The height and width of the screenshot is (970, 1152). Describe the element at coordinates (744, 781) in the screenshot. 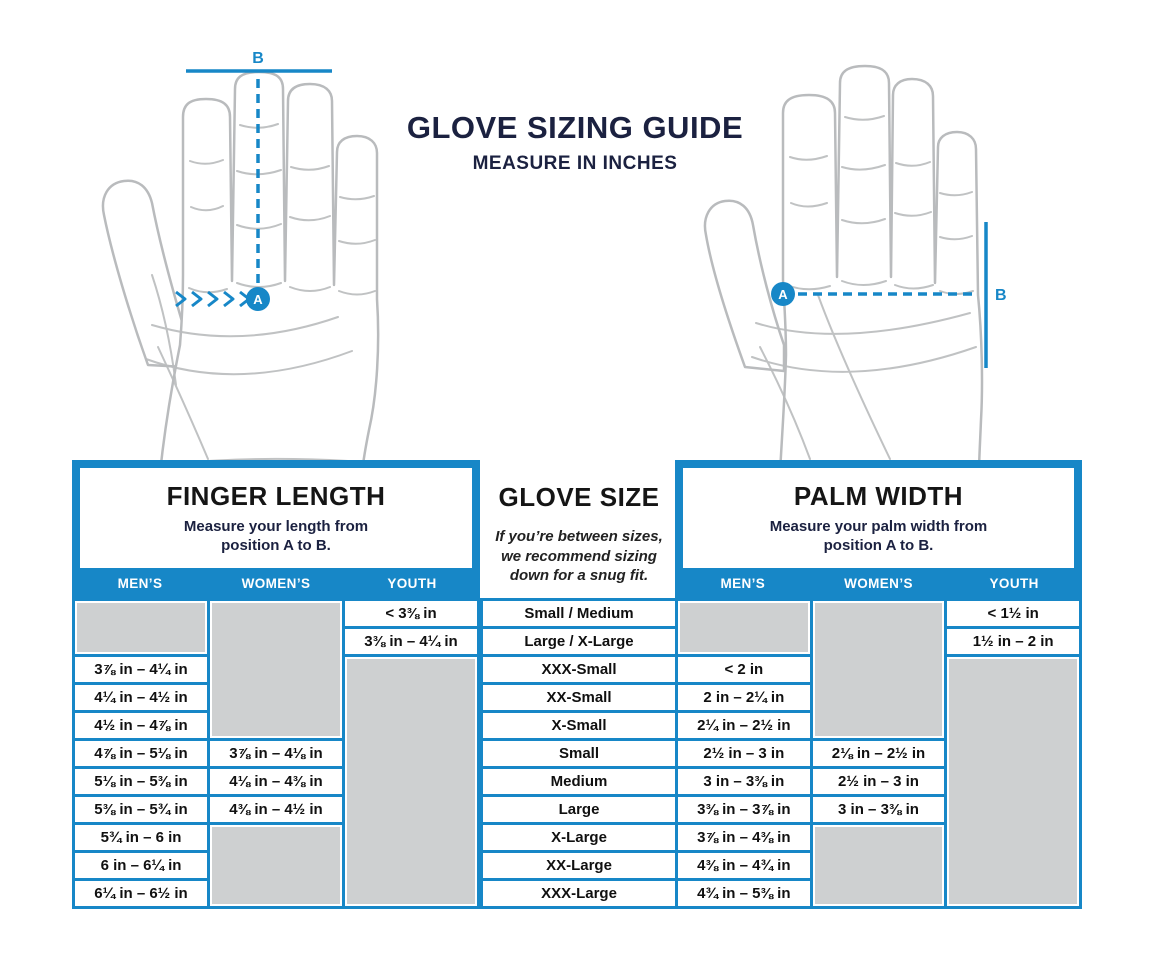

I see `palm-width-mens-value: 3 in – 3⅜ in` at that location.